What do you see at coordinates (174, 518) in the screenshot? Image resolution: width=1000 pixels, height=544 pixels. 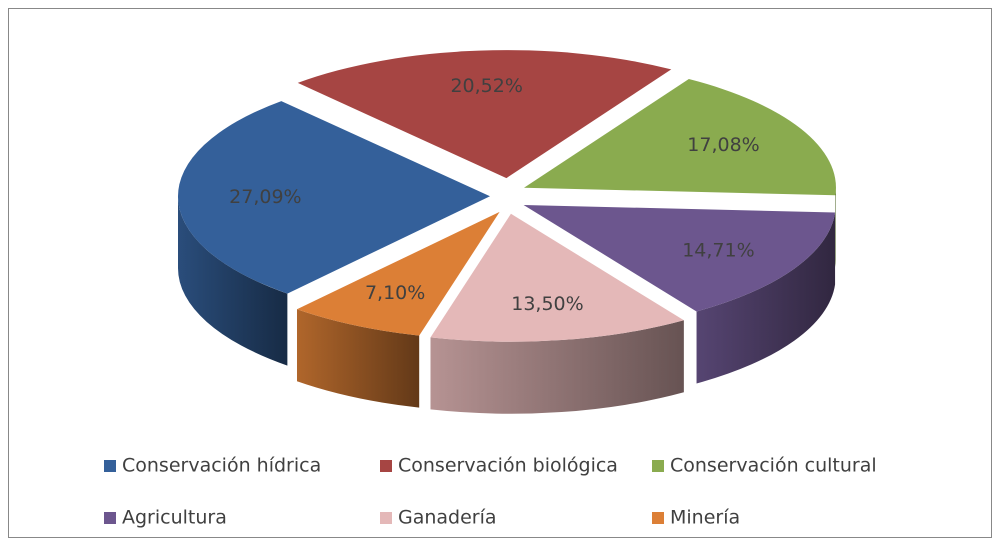 I see `legend-label: Agricultura` at bounding box center [174, 518].